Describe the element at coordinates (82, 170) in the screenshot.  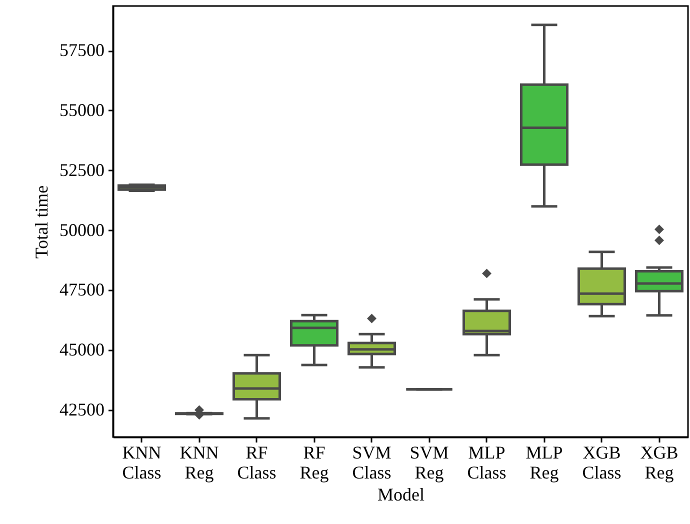
I see `y-tick-label: 52500` at that location.